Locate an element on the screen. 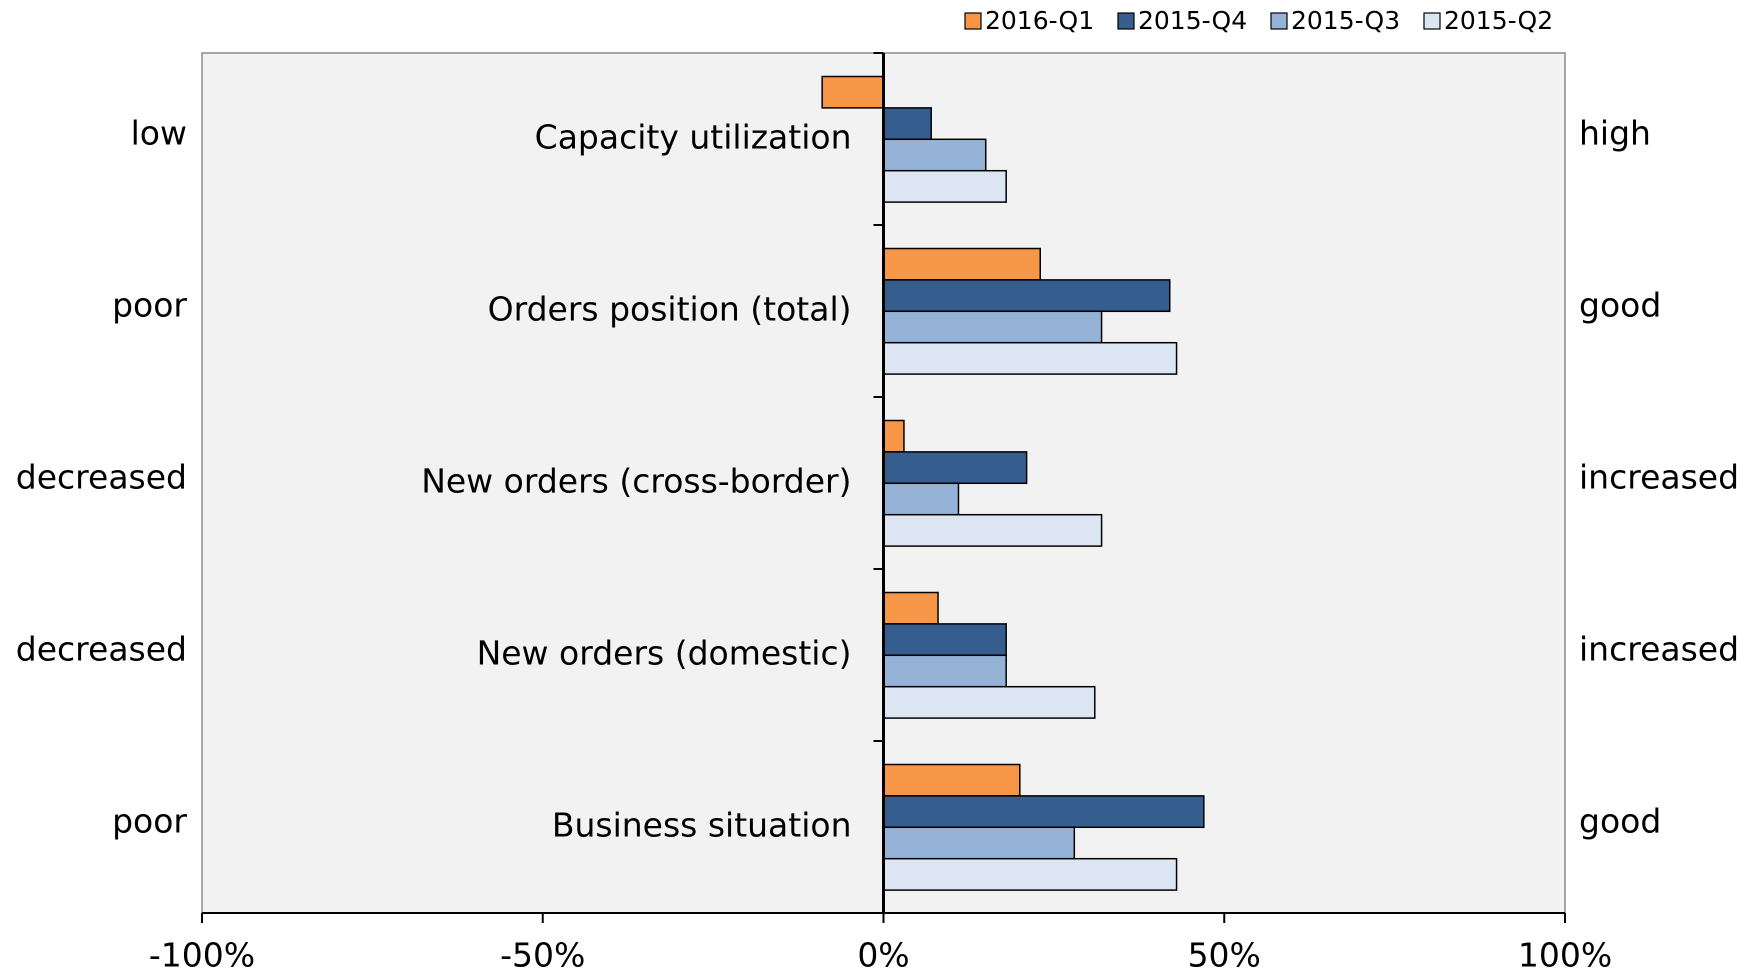  right-label: high is located at coordinates (1615, 133).